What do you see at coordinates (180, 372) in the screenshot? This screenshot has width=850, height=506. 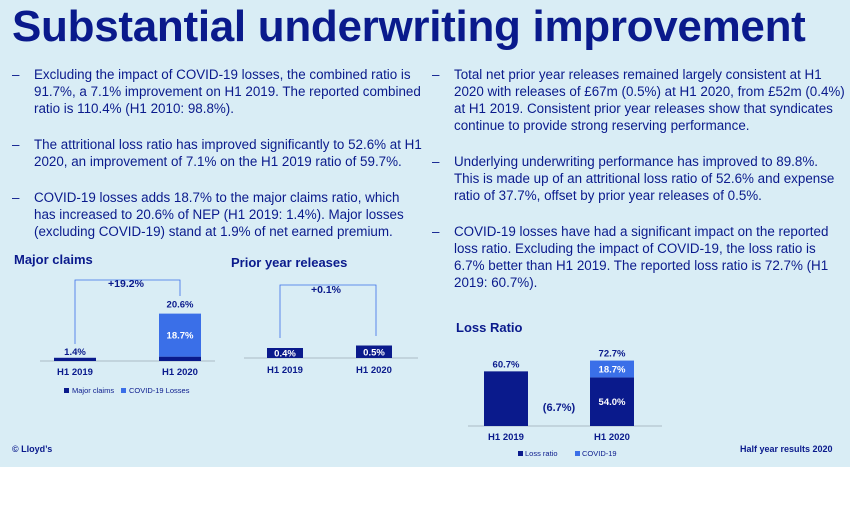 I see `major-claims-category-label: H1 2020` at bounding box center [180, 372].